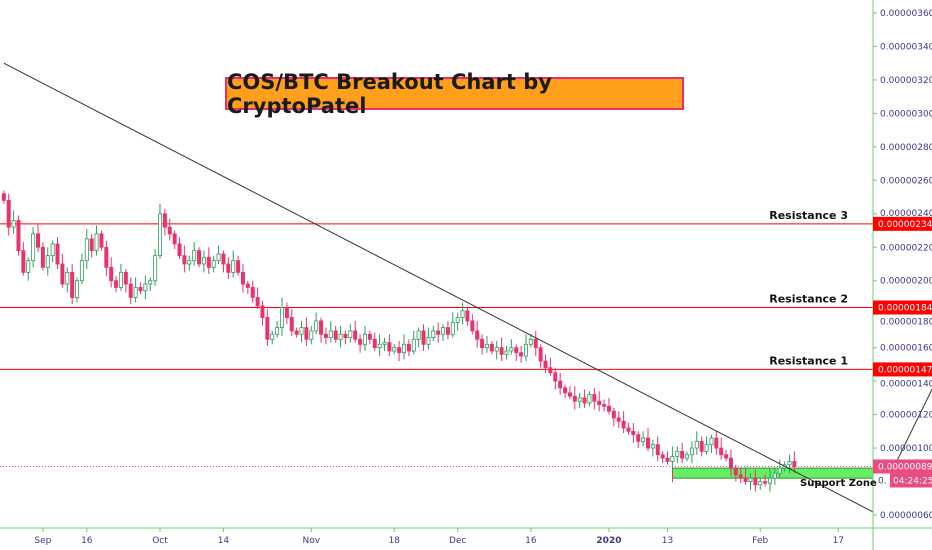 Image resolution: width=932 pixels, height=550 pixels. I want to click on x-tick-label: 13, so click(667, 541).